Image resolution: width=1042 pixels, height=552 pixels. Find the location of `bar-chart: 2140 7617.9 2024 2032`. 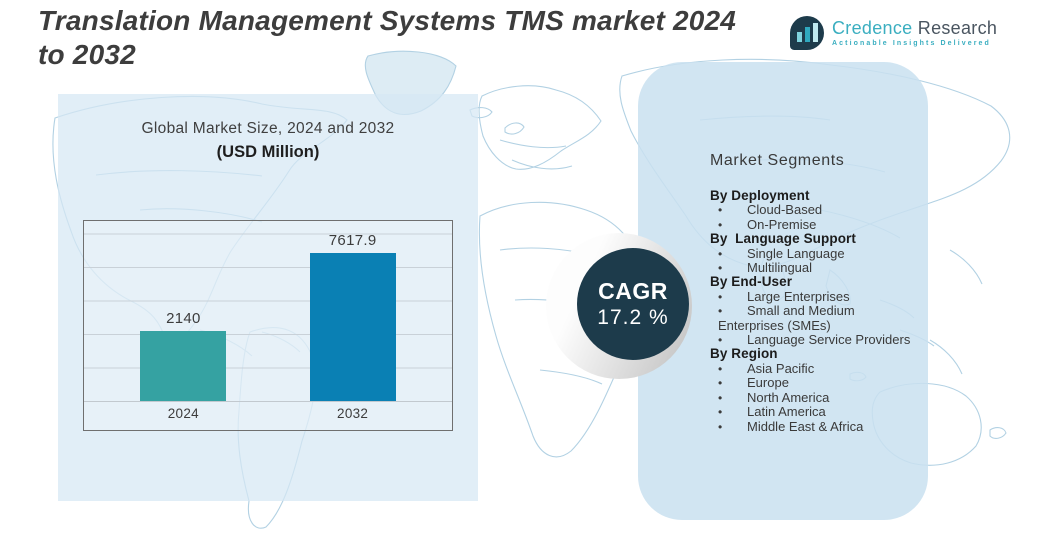

bar-chart: 2140 7617.9 2024 2032 is located at coordinates (268, 325).